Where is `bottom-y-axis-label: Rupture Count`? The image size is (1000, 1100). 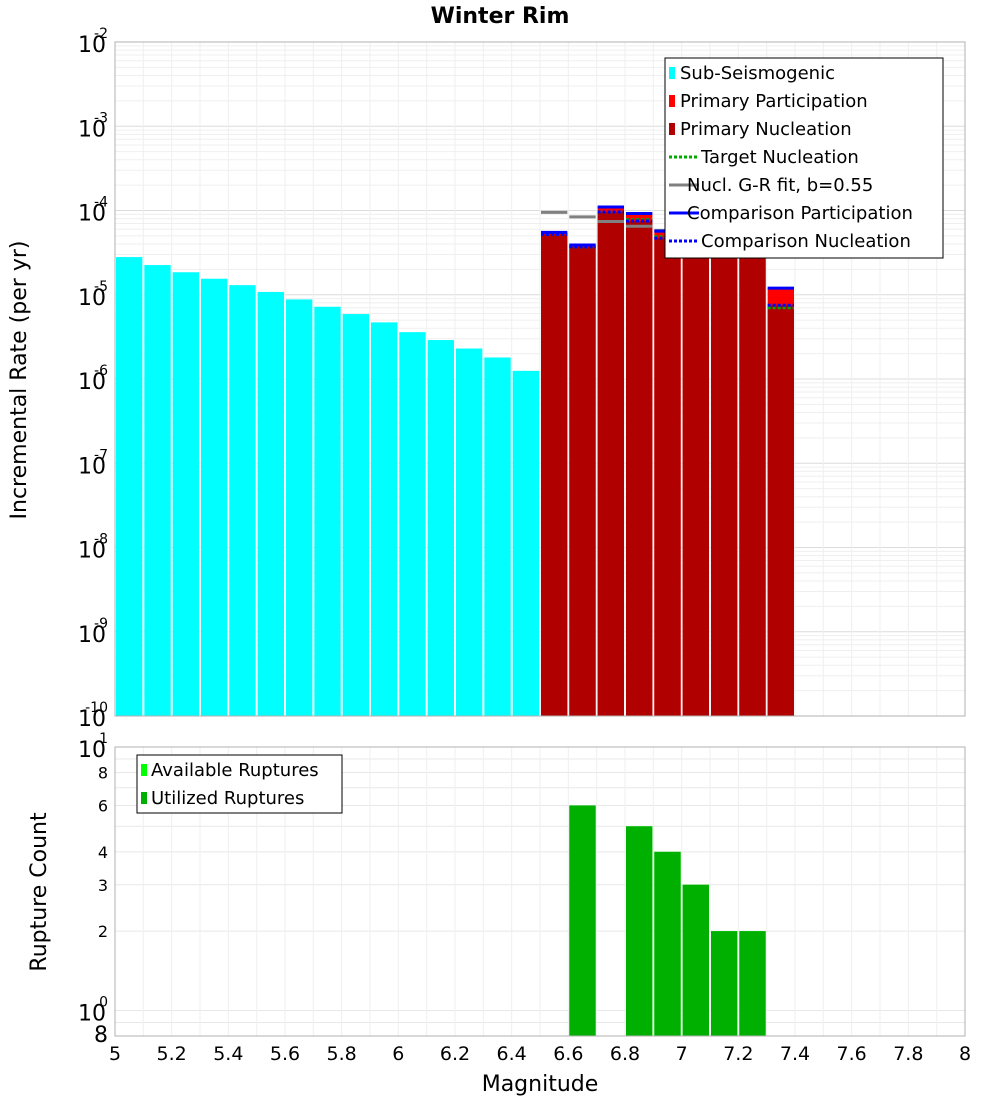 bottom-y-axis-label: Rupture Count is located at coordinates (39, 892).